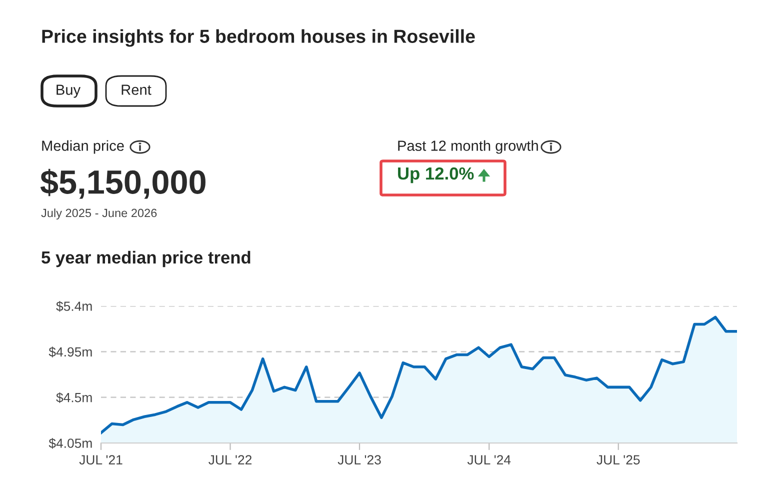  What do you see at coordinates (436, 175) in the screenshot?
I see `text: Up 12.0%` at bounding box center [436, 175].